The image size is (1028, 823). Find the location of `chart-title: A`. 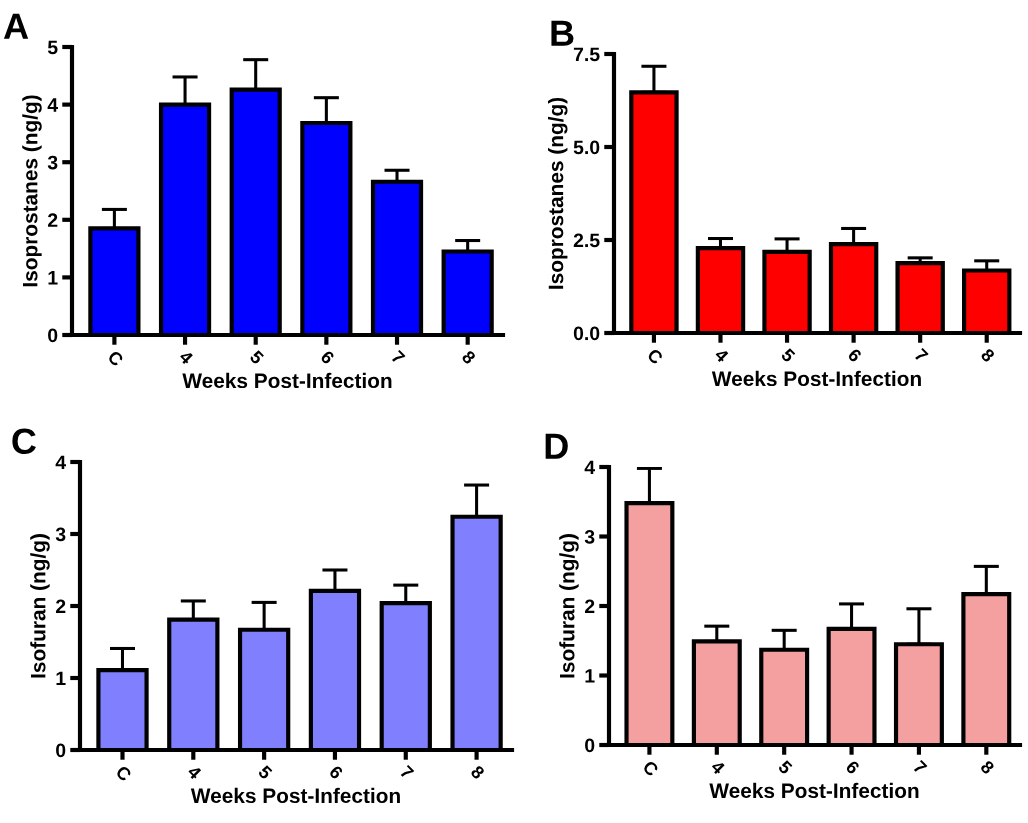

chart-title: A is located at coordinates (16, 26).